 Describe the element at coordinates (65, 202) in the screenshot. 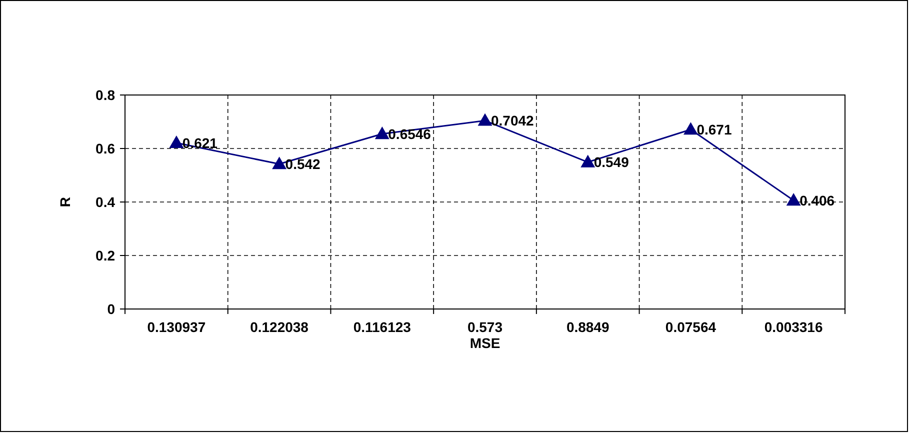

I see `y-axis-title: R` at that location.